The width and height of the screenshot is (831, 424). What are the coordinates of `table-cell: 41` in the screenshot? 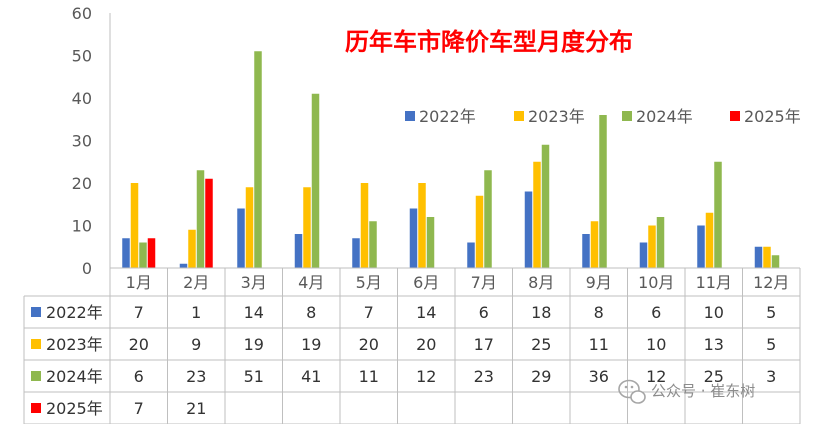 It's located at (311, 376).